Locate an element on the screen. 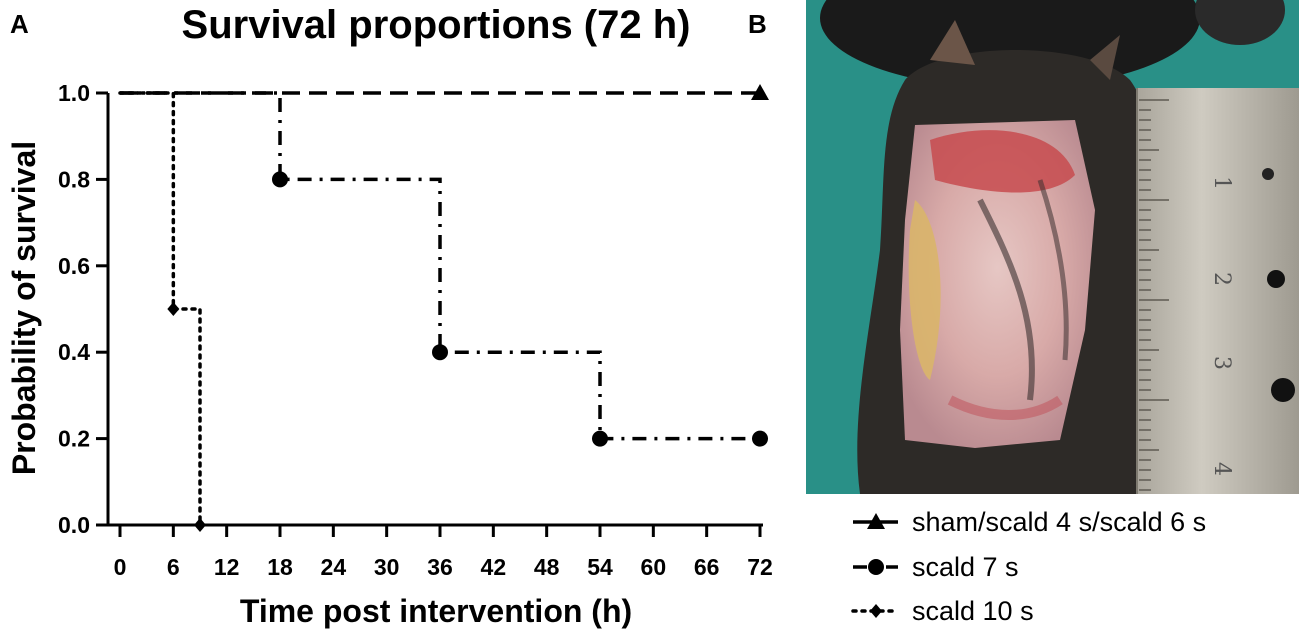 The image size is (1299, 636). y-tick-label: 0.8 is located at coordinates (74, 179).